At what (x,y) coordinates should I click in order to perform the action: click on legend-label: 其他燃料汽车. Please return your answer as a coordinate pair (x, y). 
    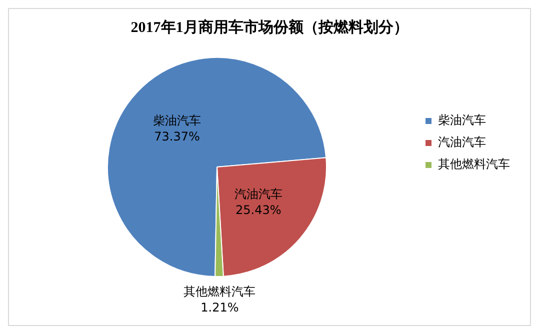
    Looking at the image, I should click on (474, 164).